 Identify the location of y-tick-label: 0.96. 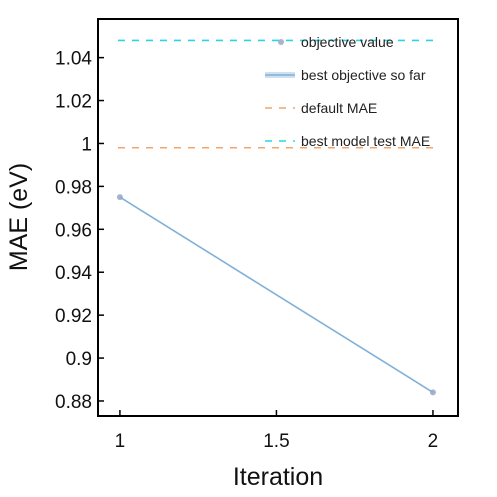
(73, 230).